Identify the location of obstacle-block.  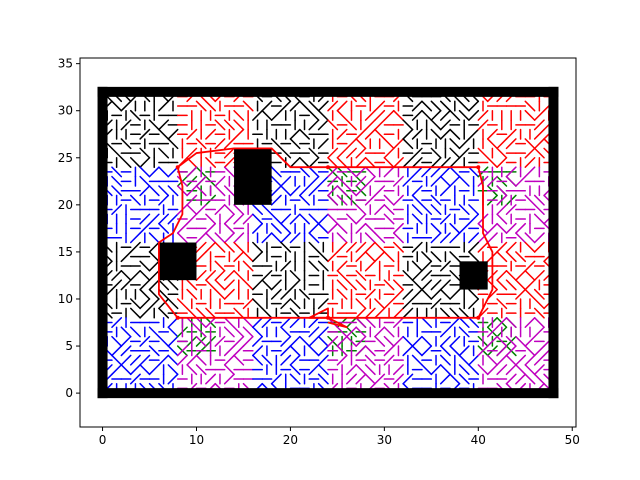
(473, 275).